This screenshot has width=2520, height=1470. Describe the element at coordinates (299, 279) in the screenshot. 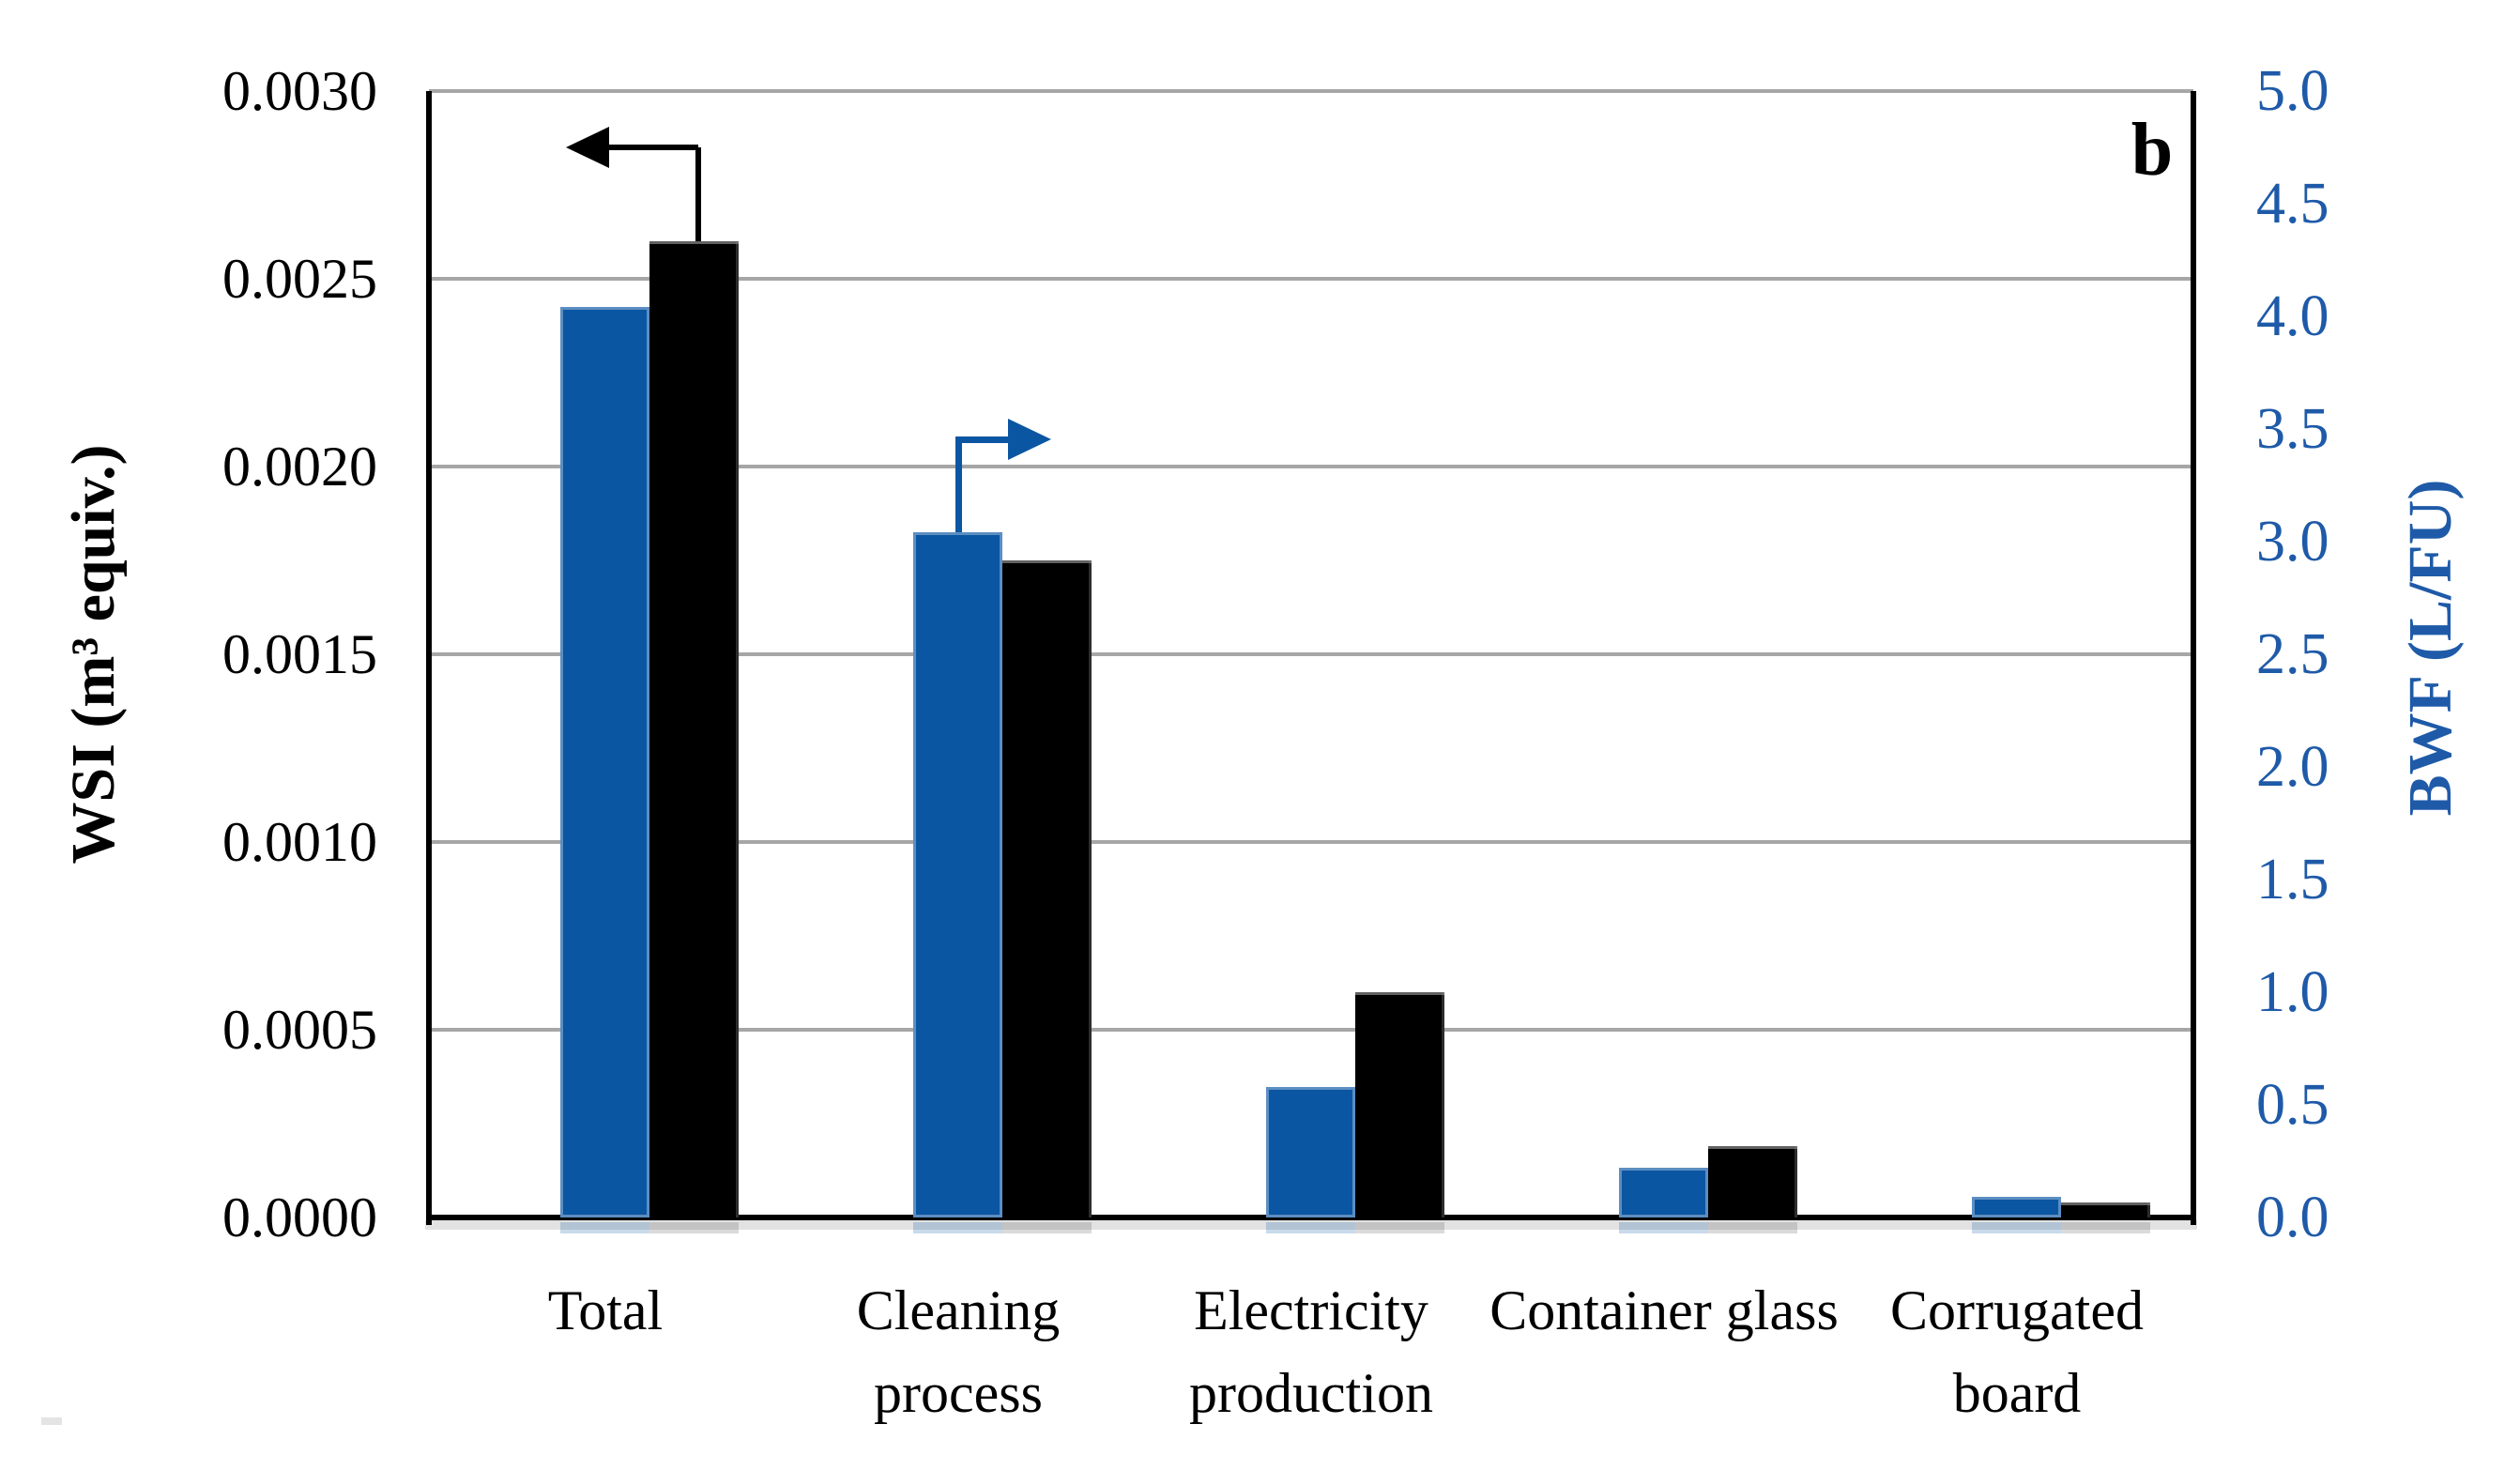

I see `left-axis-tick-label: 0.0025` at that location.